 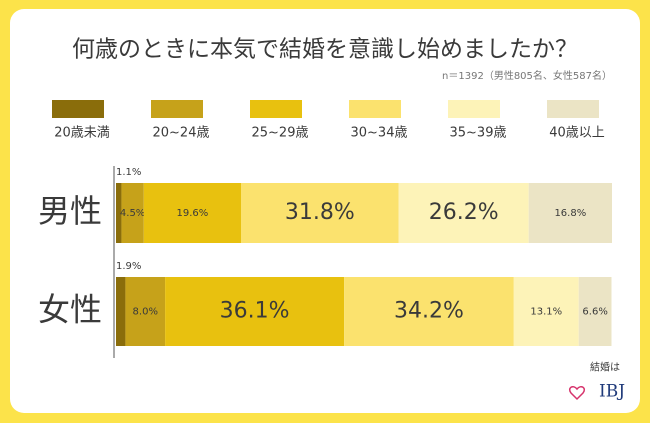 I want to click on value-label: 36.1%, so click(x=255, y=311).